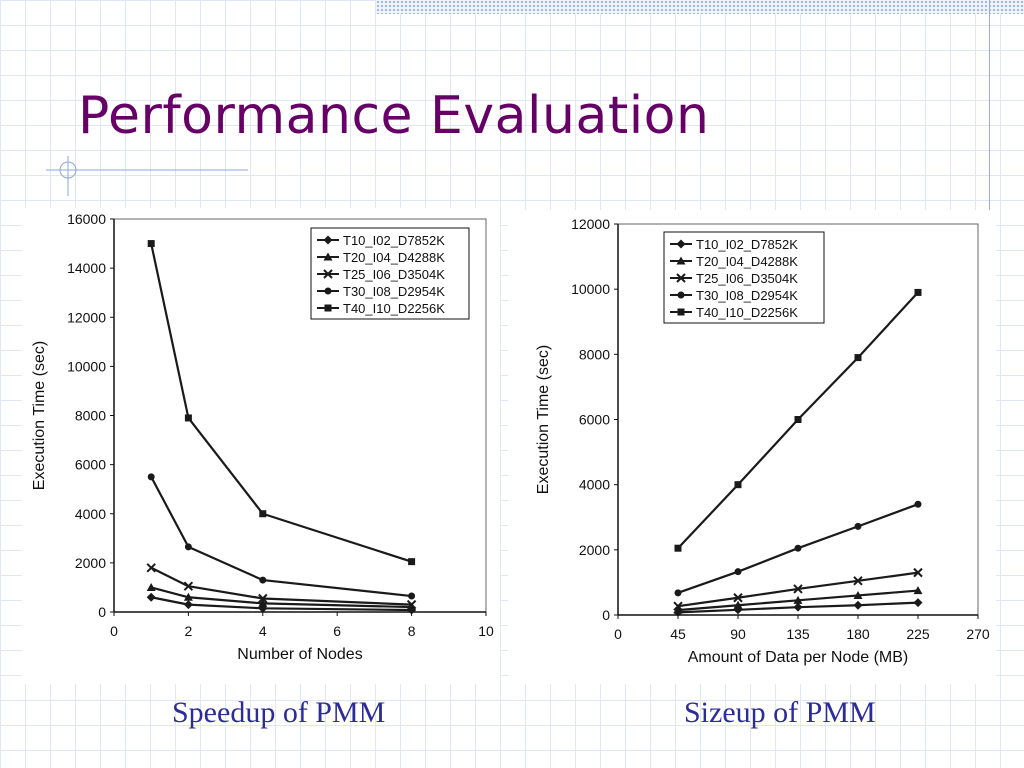  Describe the element at coordinates (747, 295) in the screenshot. I see `legend-label-t30-i08-d2954k: T30_I08_D2954K` at that location.